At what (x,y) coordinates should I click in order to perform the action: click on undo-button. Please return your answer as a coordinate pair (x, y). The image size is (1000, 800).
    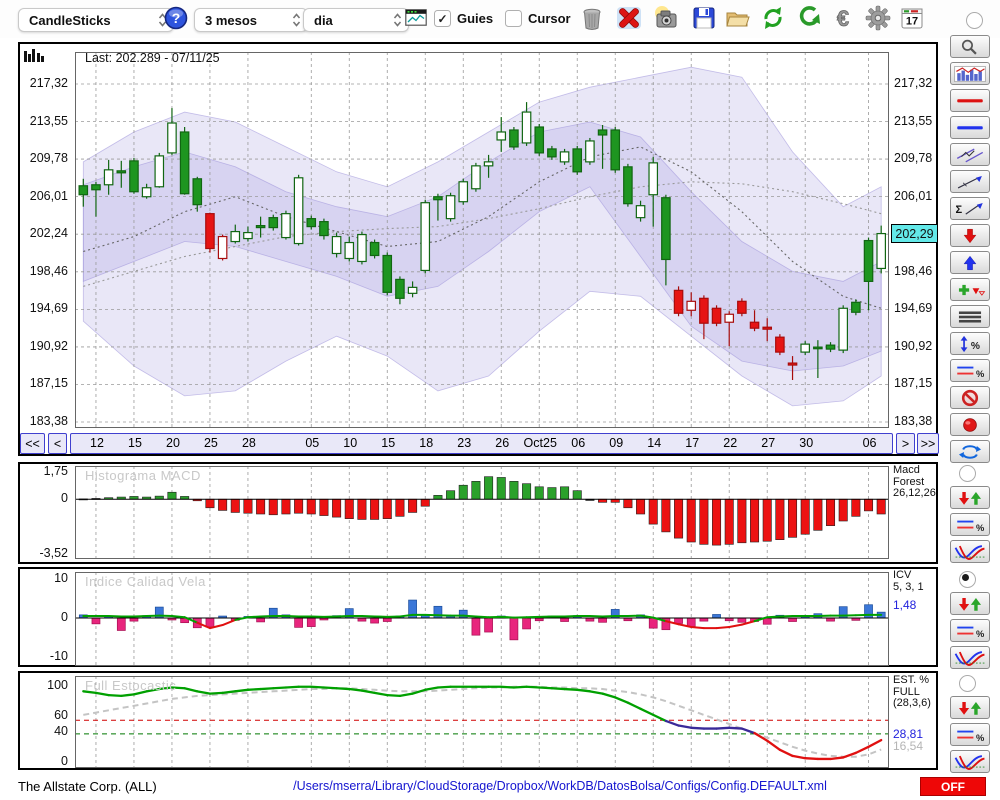
    Looking at the image, I should click on (807, 18).